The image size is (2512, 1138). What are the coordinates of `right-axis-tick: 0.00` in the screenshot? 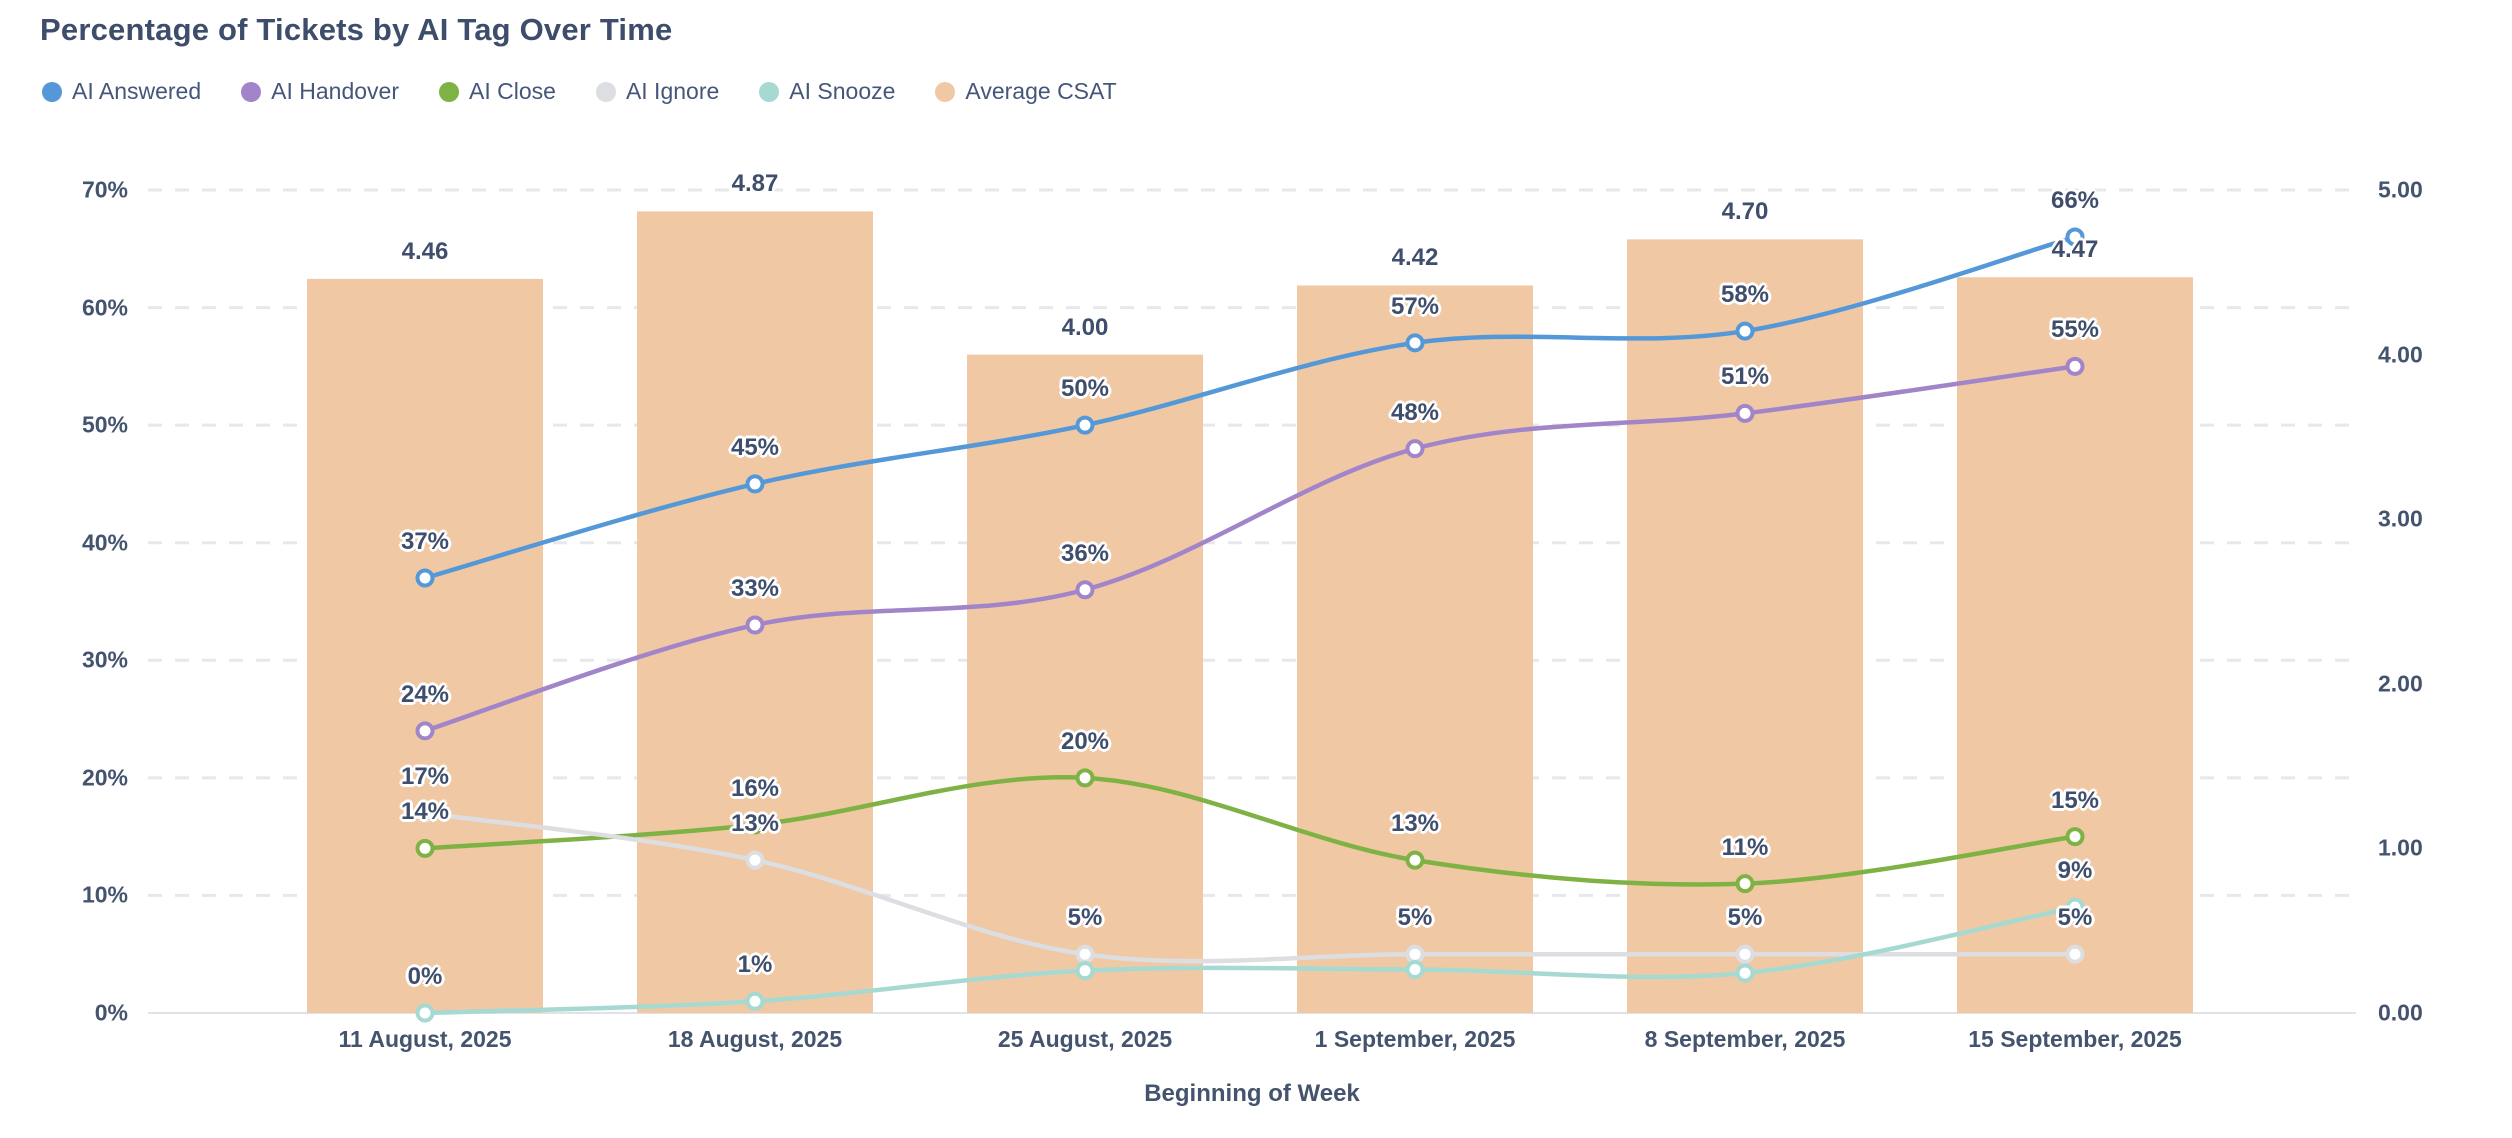 It's located at (2400, 1012).